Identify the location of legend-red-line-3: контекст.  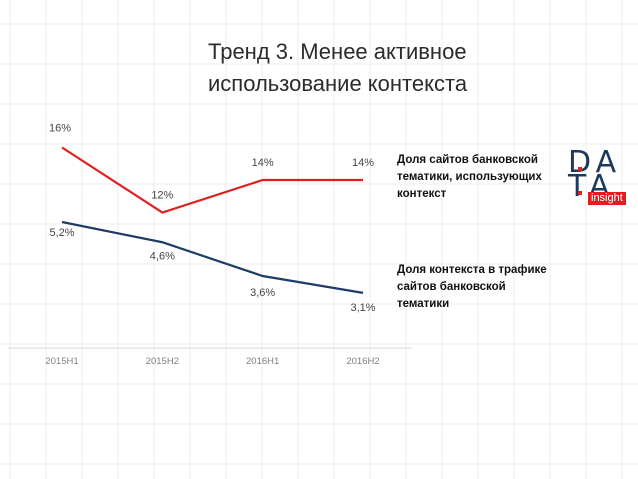
(422, 194).